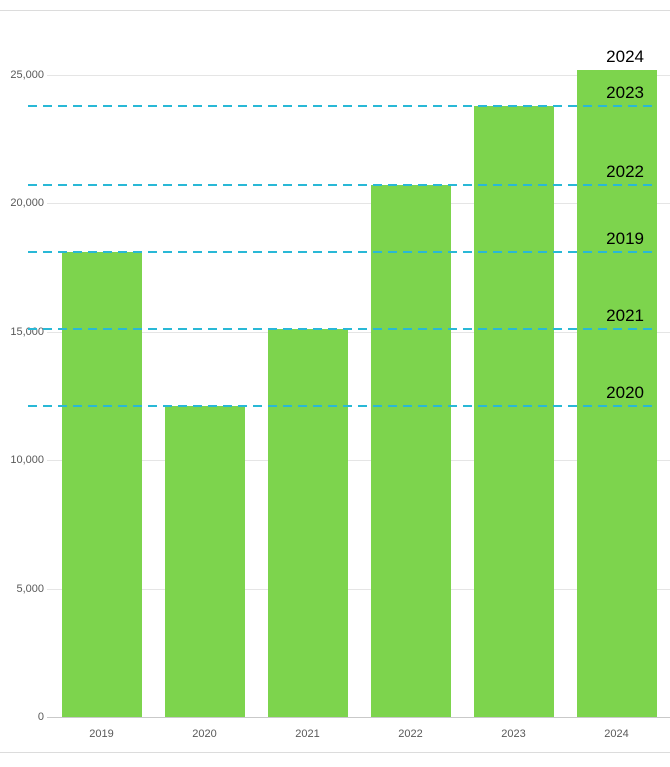  I want to click on reference-line-2020, so click(340, 406).